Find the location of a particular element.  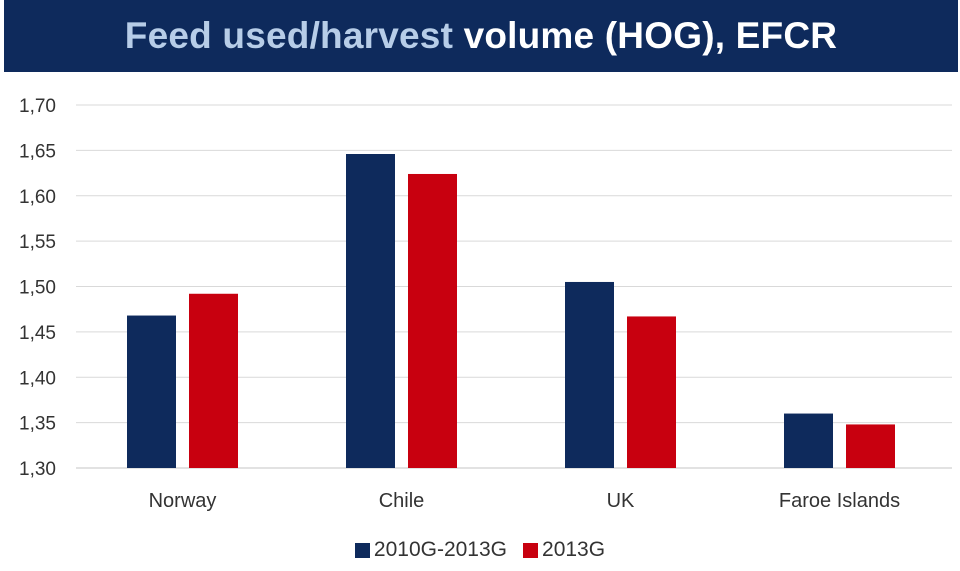

legend: 2010G-2013G 2013G is located at coordinates (480, 550).